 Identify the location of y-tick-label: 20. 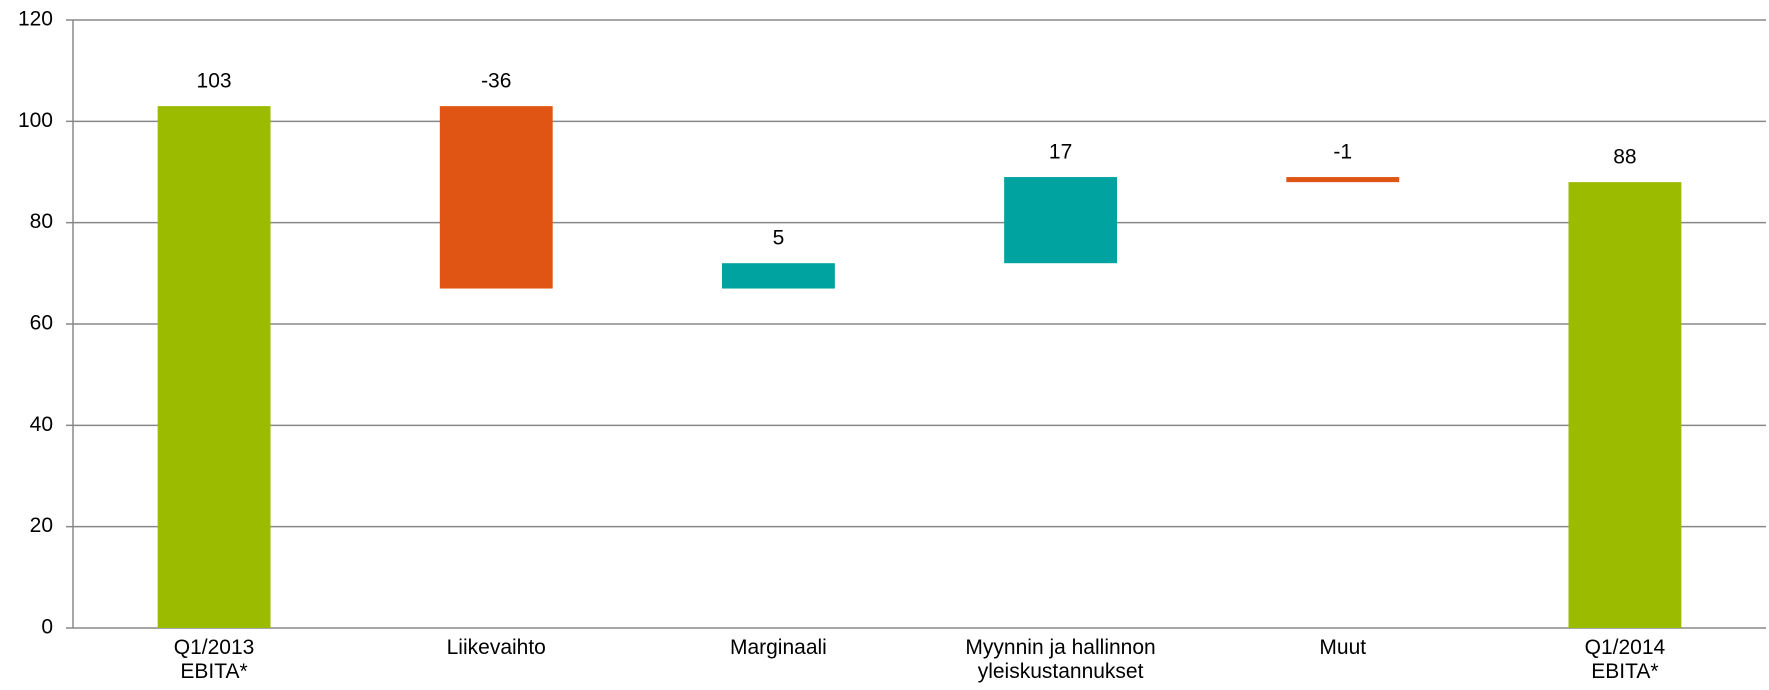
(41, 525).